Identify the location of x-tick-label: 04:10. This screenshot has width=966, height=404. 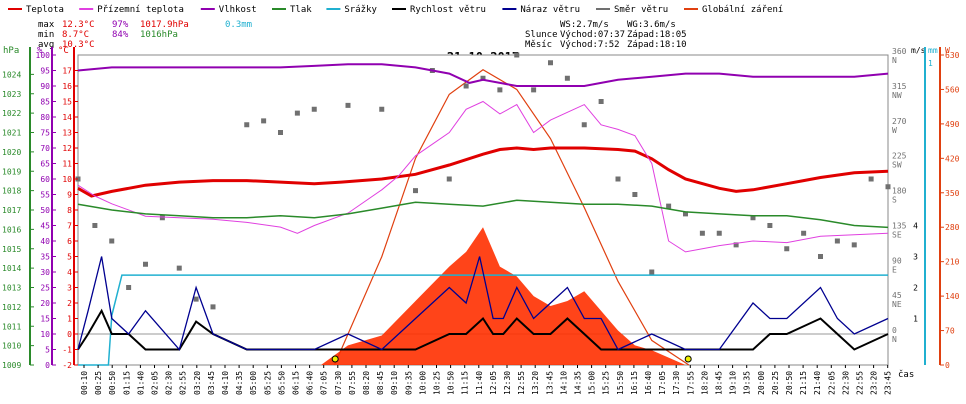
(225, 383).